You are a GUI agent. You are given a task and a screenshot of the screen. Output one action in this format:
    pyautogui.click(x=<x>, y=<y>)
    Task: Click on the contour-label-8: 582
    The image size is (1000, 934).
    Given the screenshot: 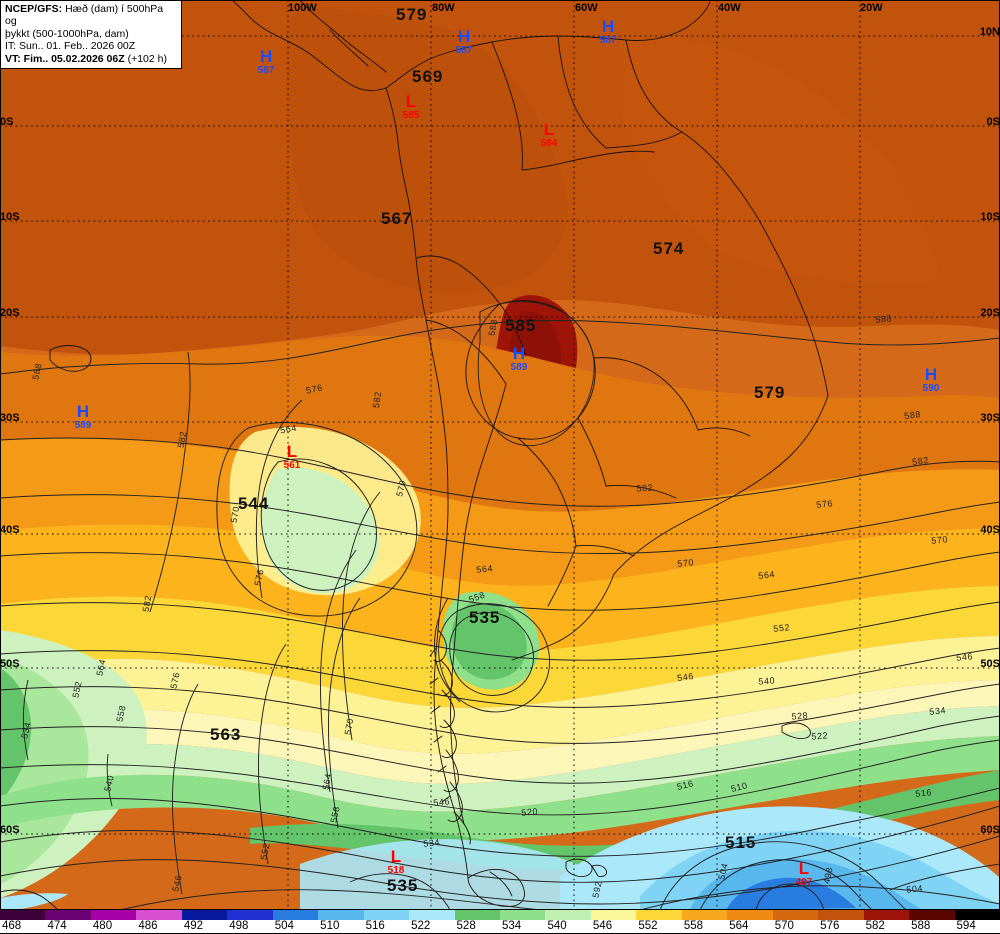 What is the action you would take?
    pyautogui.click(x=921, y=461)
    